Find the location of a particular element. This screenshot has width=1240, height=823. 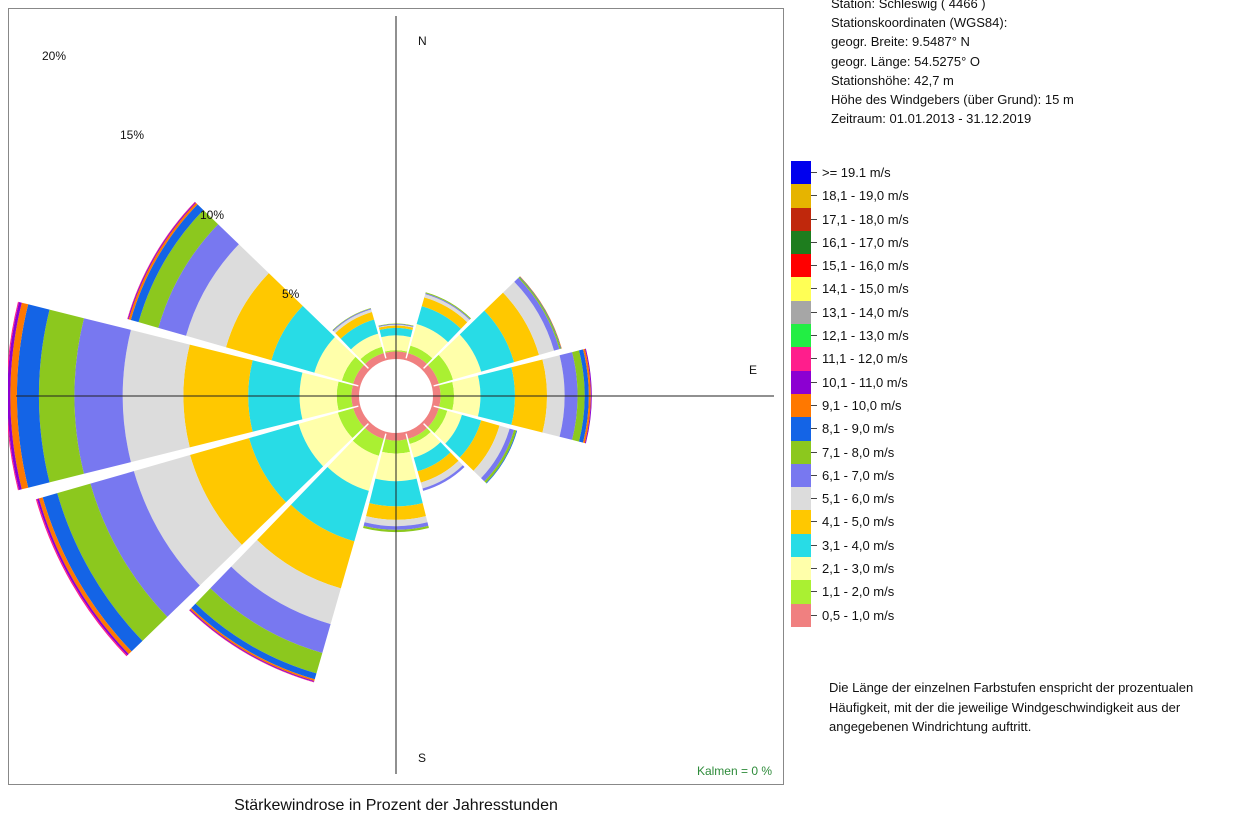

rose-segment-30deg-3-1-4-0-m-s is located at coordinates (438, 324).